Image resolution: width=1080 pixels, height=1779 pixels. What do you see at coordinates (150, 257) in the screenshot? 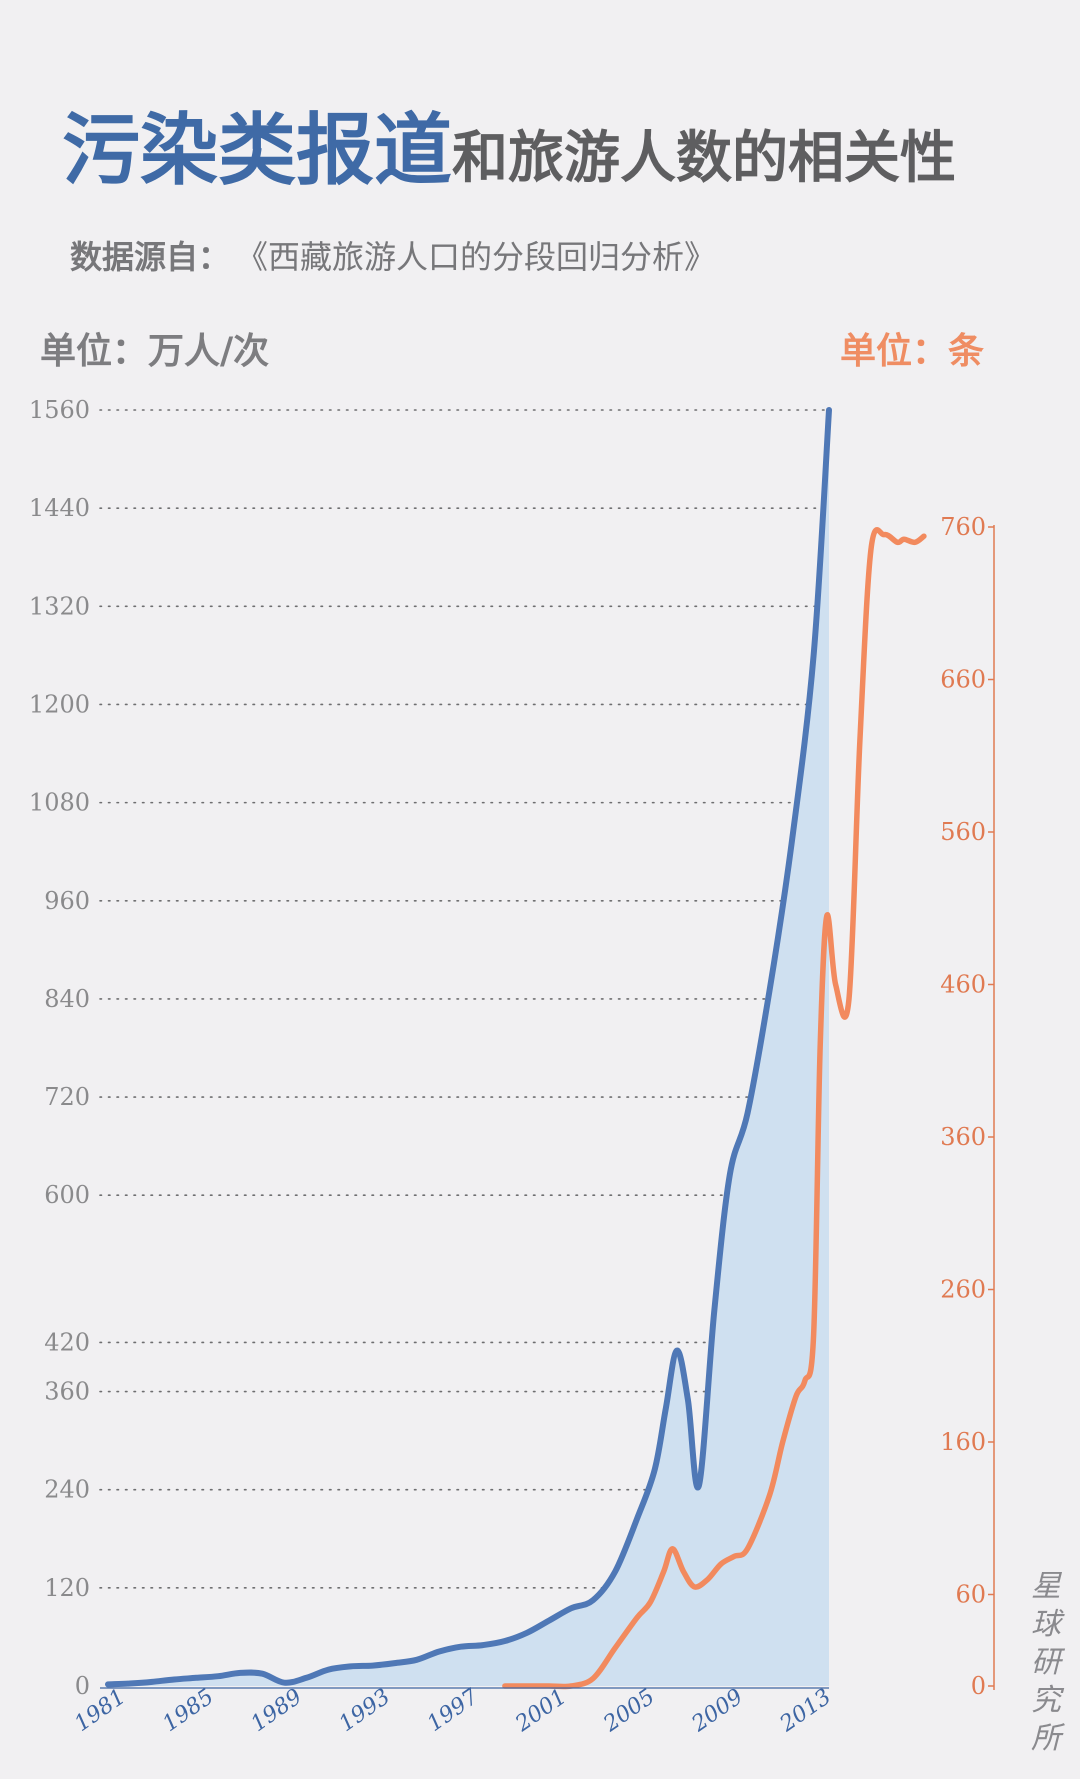
I see `source-label: 数据源自：` at bounding box center [150, 257].